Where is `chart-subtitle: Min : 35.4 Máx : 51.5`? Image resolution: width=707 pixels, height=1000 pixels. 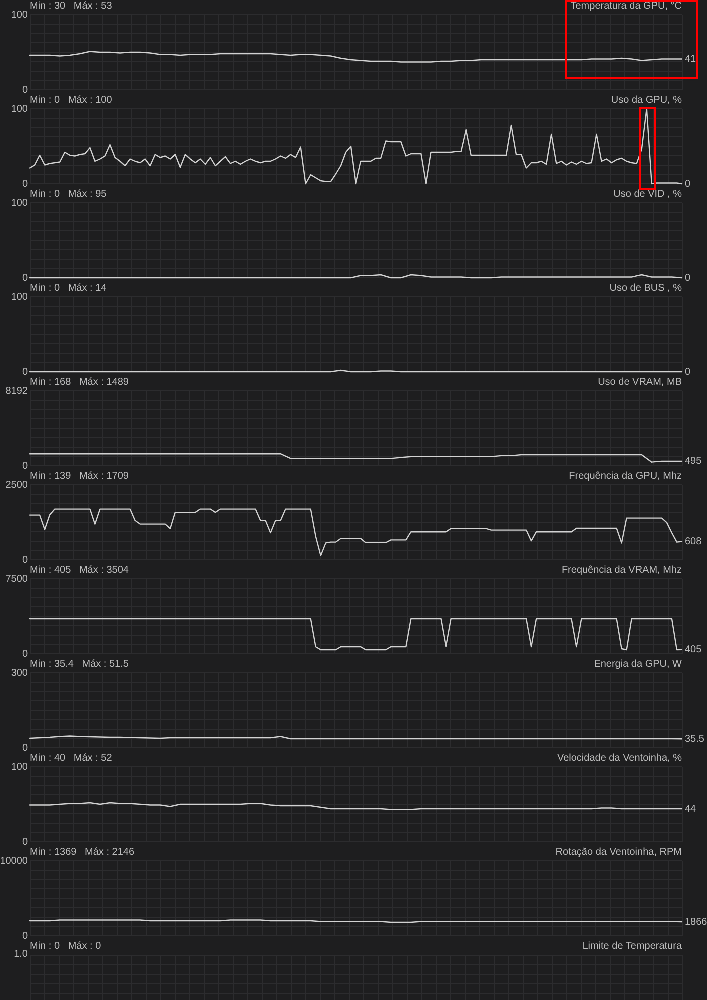 chart-subtitle: Min : 35.4 Máx : 51.5 is located at coordinates (79, 664).